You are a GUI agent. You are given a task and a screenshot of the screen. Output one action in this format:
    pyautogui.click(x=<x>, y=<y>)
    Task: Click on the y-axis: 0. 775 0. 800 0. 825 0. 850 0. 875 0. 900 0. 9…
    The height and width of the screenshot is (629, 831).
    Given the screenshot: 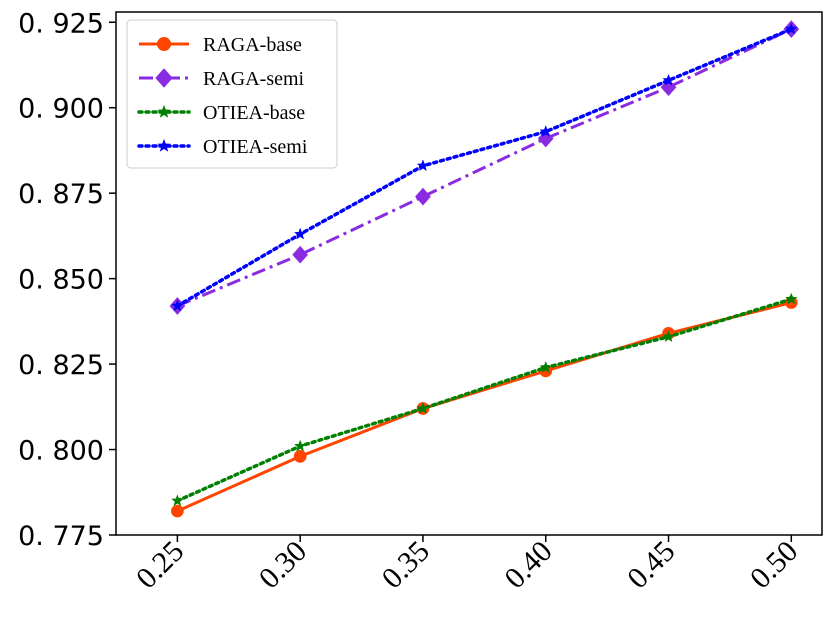 What is the action you would take?
    pyautogui.click(x=67, y=280)
    